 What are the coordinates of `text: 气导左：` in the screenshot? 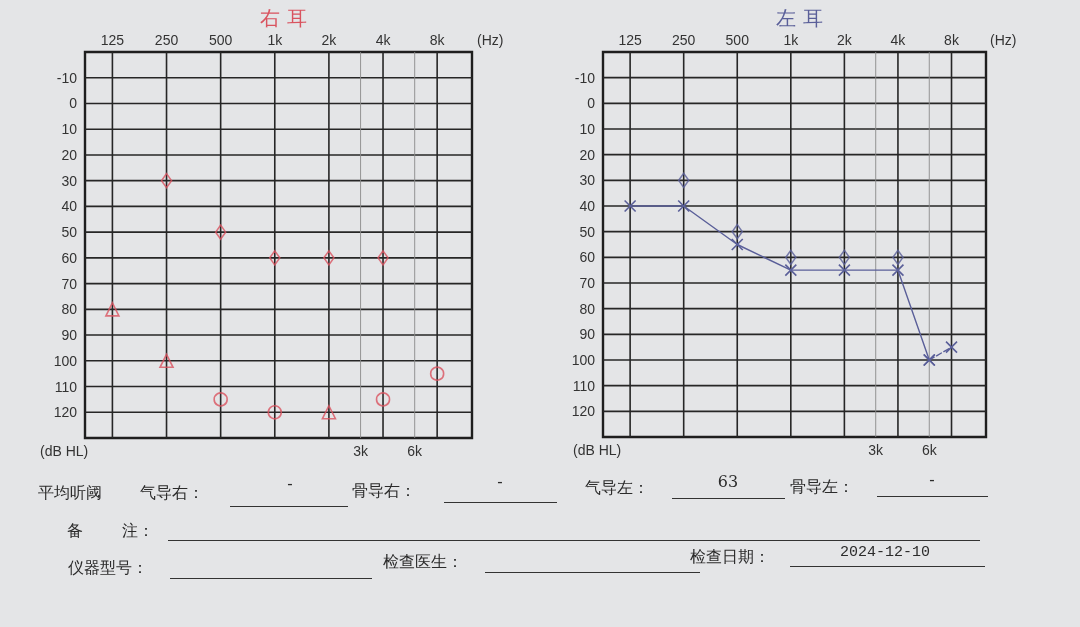 It's located at (617, 488).